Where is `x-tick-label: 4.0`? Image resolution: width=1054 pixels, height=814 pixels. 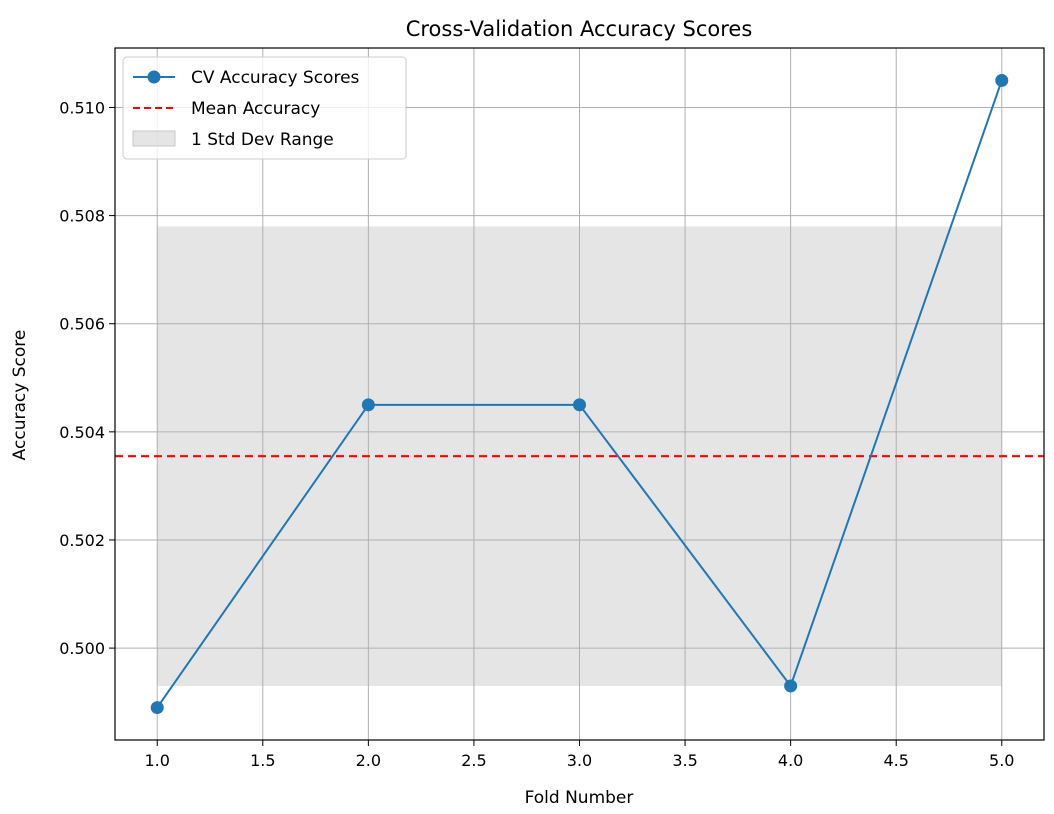 x-tick-label: 4.0 is located at coordinates (790, 760).